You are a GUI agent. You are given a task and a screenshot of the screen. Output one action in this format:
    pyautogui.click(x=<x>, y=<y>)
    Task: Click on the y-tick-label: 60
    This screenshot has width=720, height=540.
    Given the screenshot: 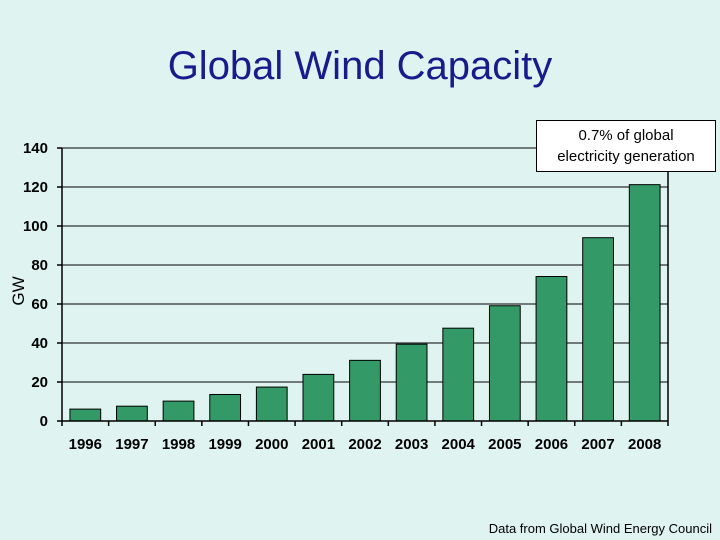 What is the action you would take?
    pyautogui.click(x=39, y=304)
    